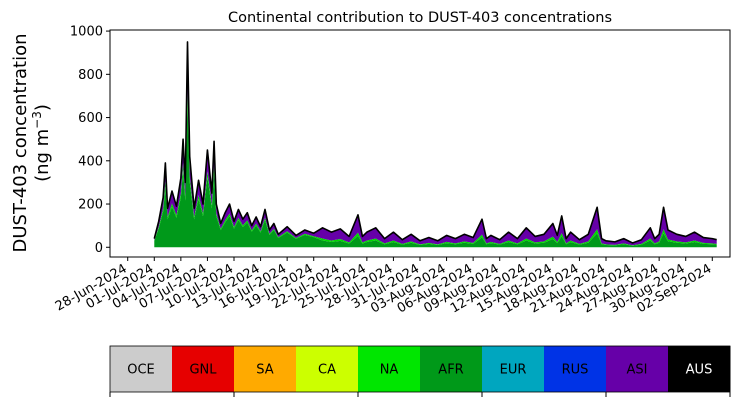 This screenshot has height=402, width=739. Describe the element at coordinates (90, 161) in the screenshot. I see `y-tick-label: 400` at that location.